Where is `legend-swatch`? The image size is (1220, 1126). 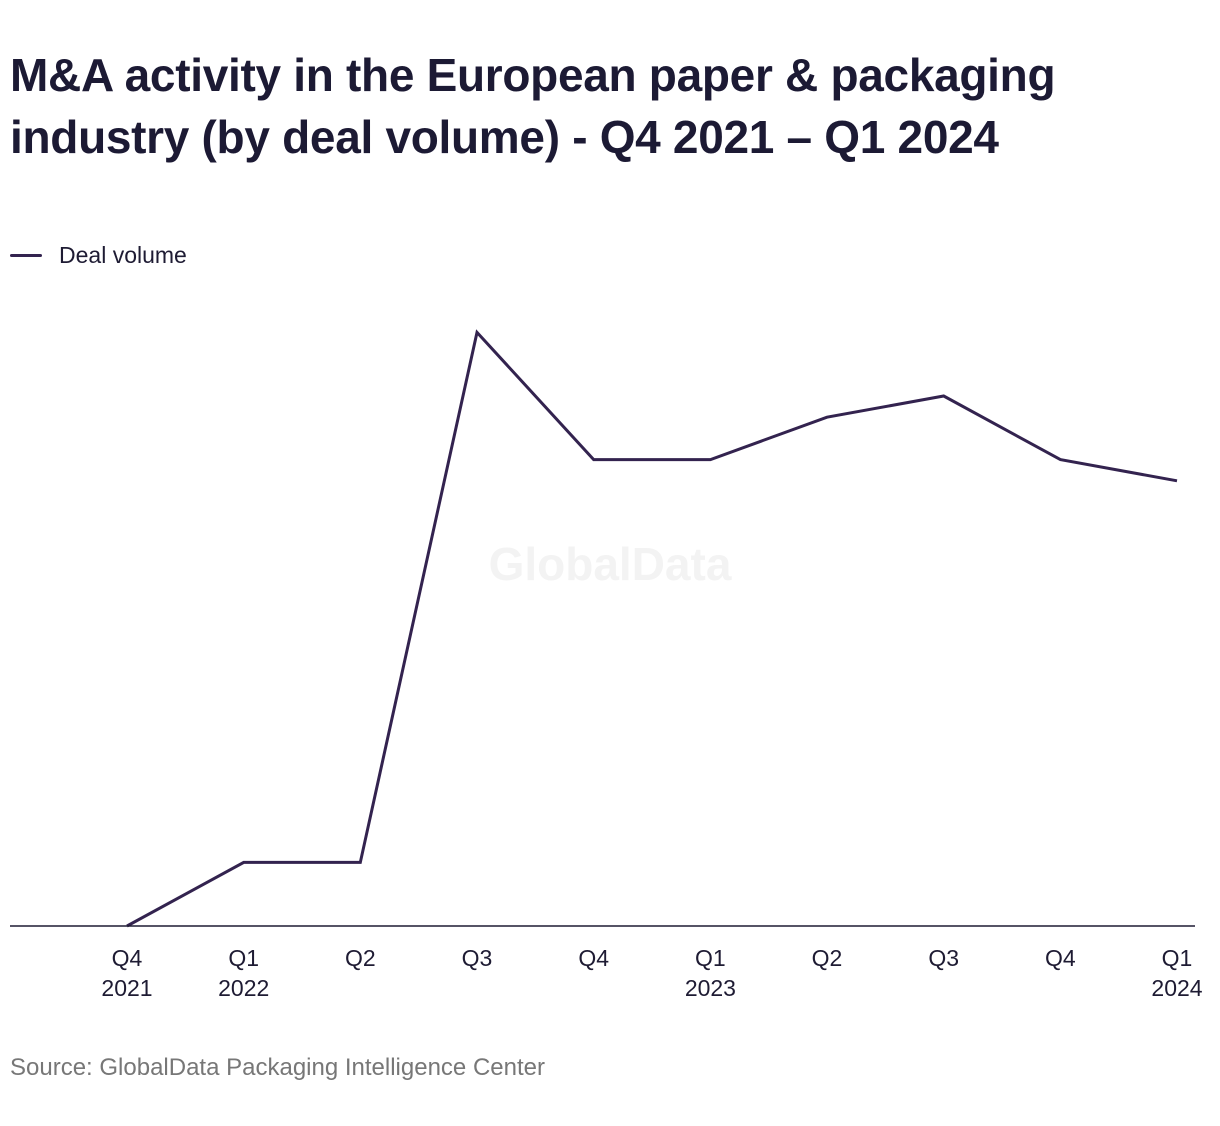 legend-swatch is located at coordinates (26, 255).